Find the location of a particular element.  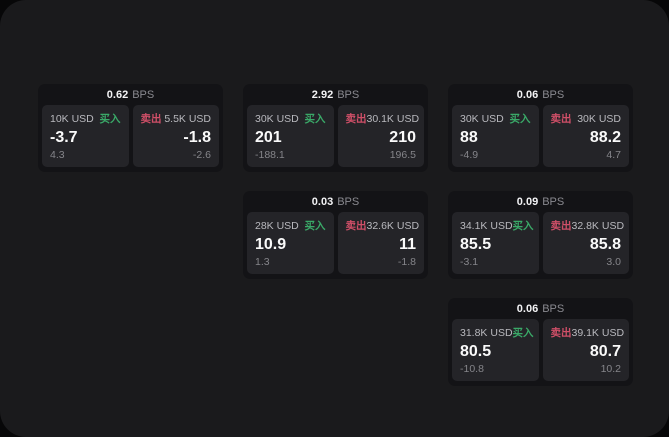

buy-panel: 34.1K USD 买入 85.5 -3.1 is located at coordinates (495, 243).